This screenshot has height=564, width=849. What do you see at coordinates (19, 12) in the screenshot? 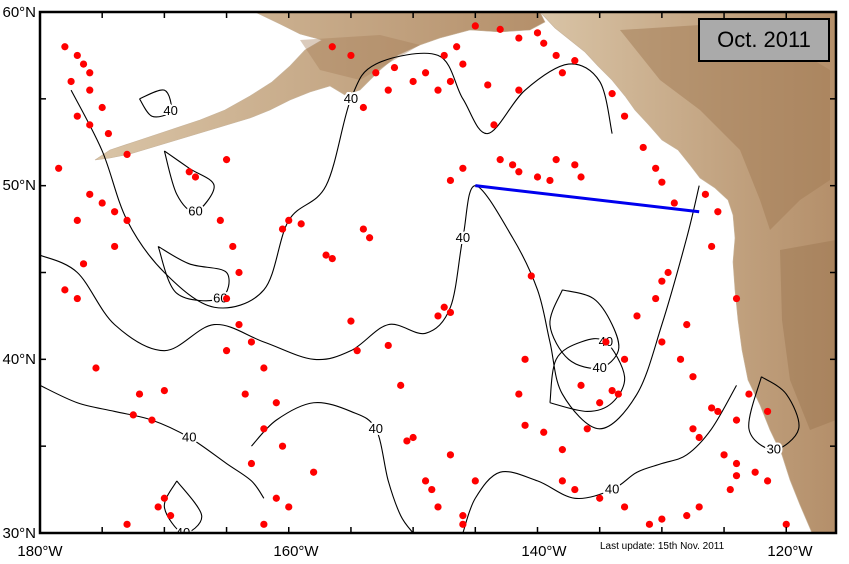
I see `lat-tick-label: 60°N` at bounding box center [19, 12].